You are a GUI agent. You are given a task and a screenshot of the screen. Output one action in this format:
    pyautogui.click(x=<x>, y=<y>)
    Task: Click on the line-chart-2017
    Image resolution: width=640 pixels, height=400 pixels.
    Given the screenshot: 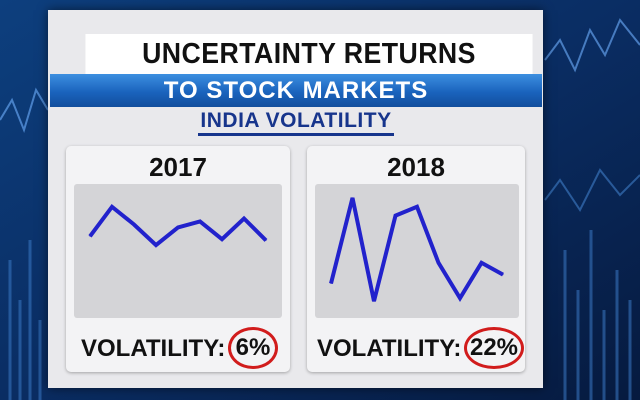 What is the action you would take?
    pyautogui.click(x=178, y=225)
    